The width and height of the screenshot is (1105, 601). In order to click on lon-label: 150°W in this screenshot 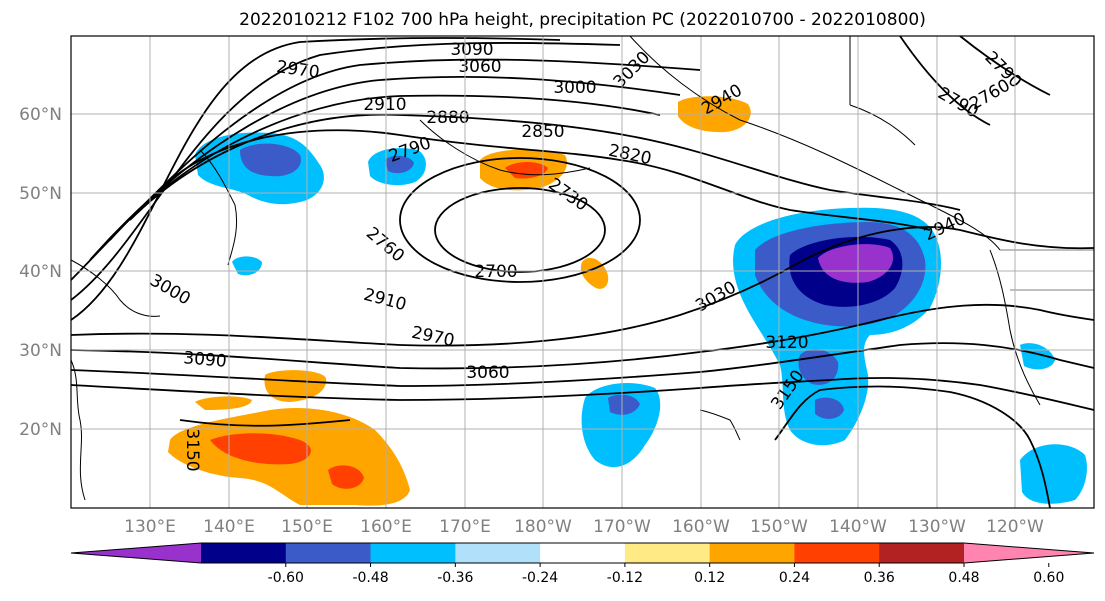, I will do `click(779, 527)`.